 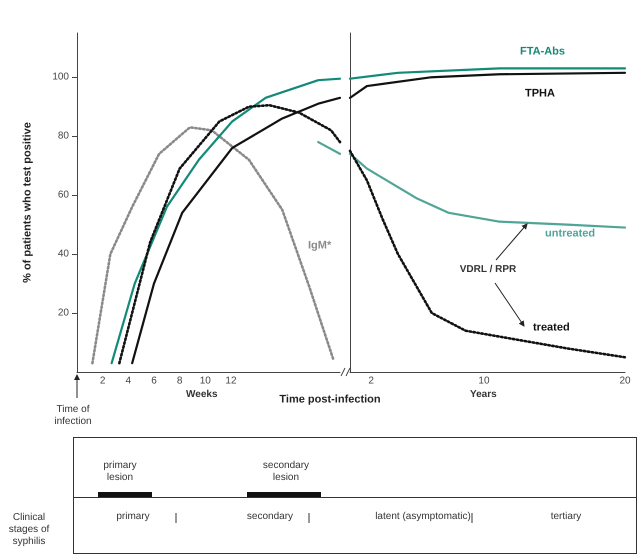 What do you see at coordinates (566, 517) in the screenshot?
I see `text: tertiary` at bounding box center [566, 517].